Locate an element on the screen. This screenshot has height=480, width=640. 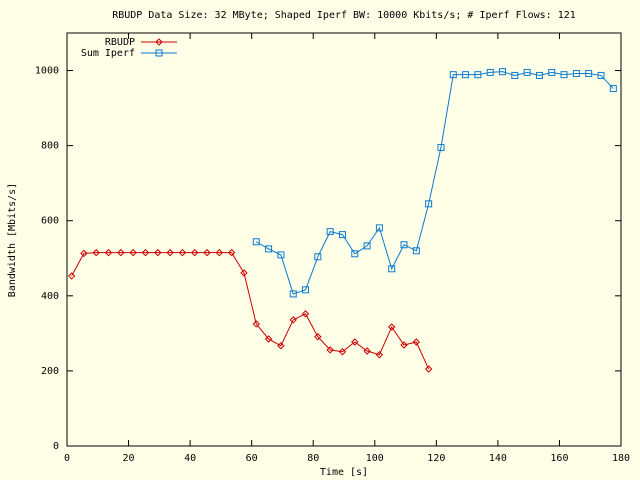
legend-label: RBUDP is located at coordinates (120, 42).